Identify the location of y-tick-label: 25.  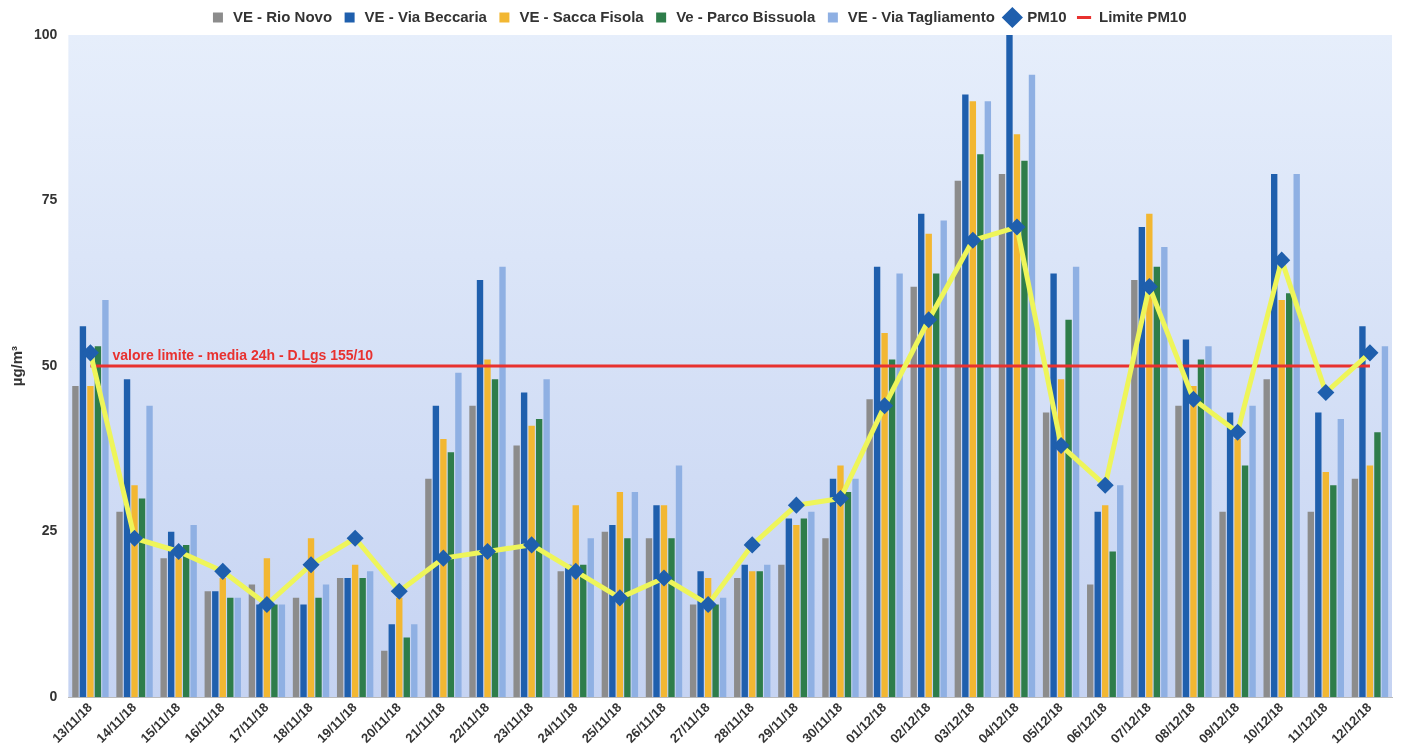
(49, 530).